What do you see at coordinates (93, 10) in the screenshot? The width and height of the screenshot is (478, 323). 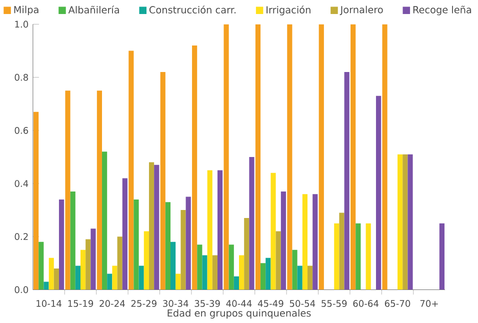 I see `legend-label: Albañilería` at bounding box center [93, 10].